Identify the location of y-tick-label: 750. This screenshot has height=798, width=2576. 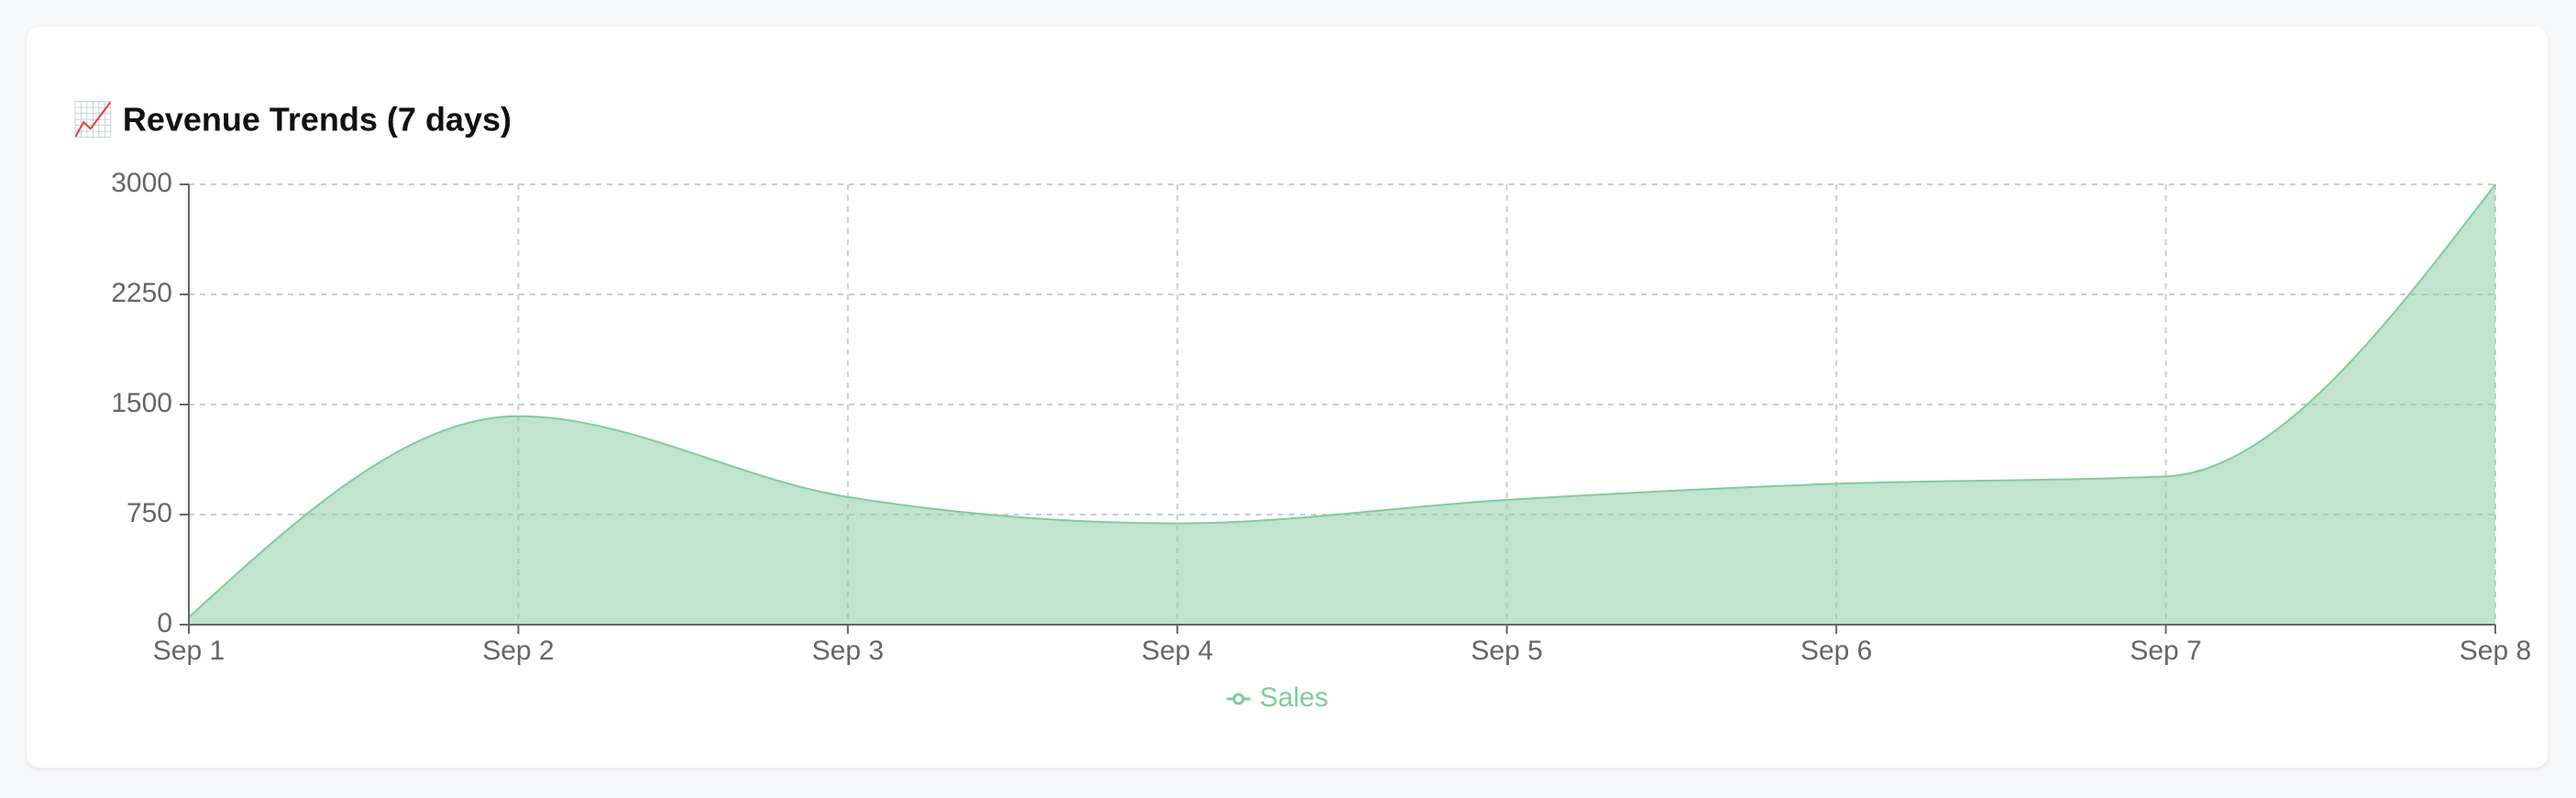
(150, 513).